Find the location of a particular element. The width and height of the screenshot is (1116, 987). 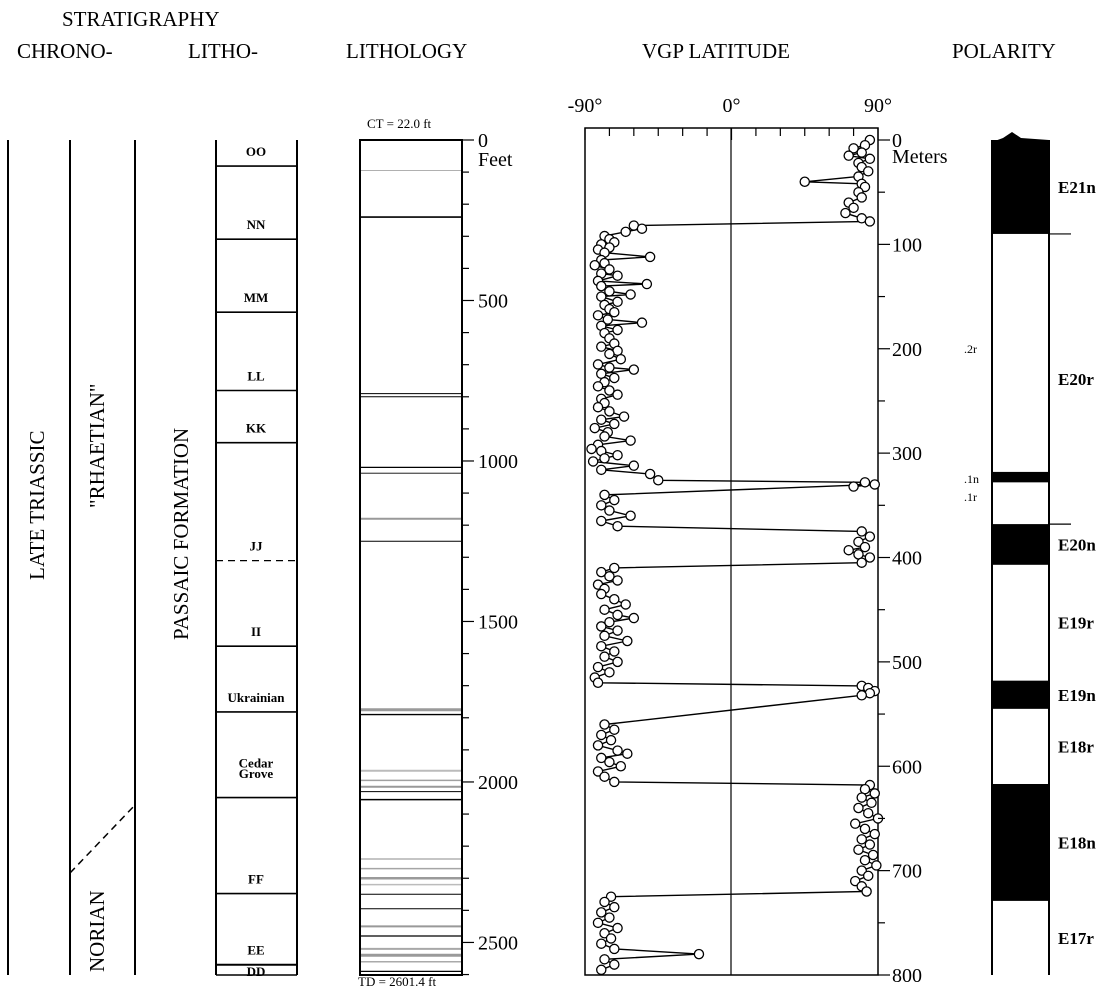

polarity-subzone-label: .2r is located at coordinates (970, 349).